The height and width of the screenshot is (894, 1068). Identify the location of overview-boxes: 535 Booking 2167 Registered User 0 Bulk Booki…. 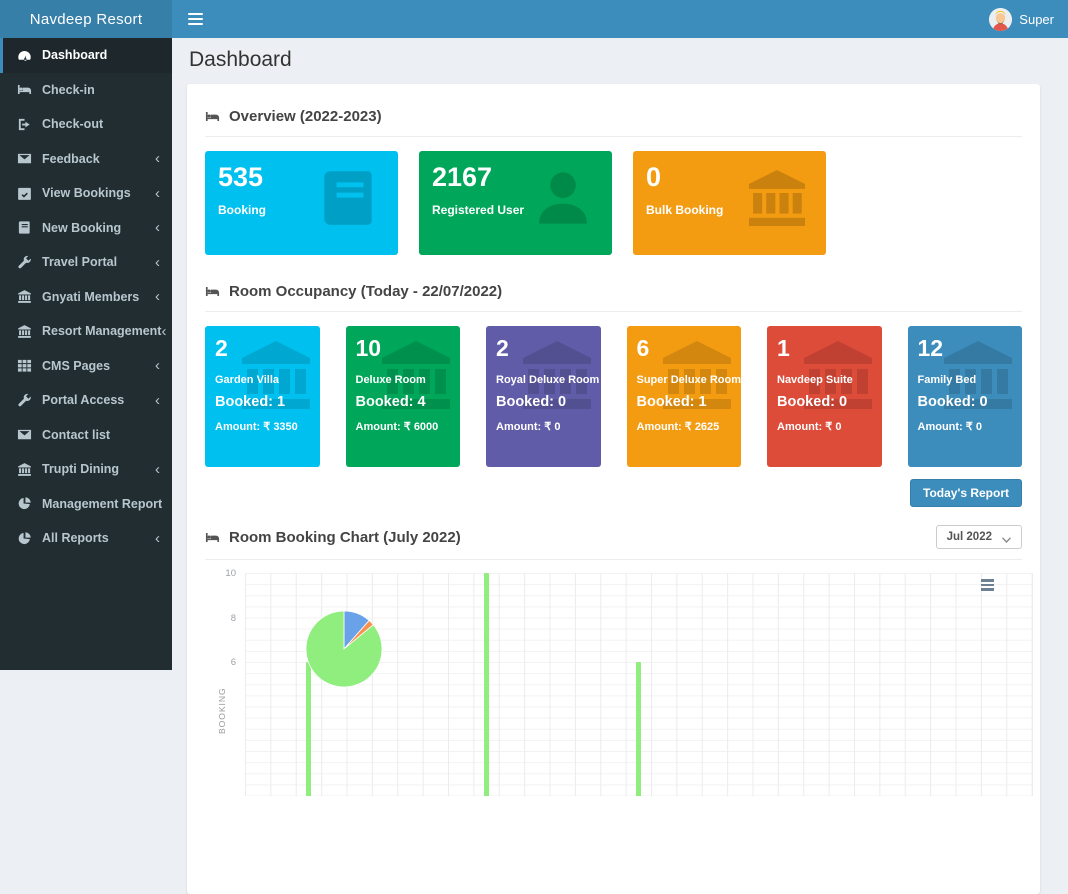
(613, 203).